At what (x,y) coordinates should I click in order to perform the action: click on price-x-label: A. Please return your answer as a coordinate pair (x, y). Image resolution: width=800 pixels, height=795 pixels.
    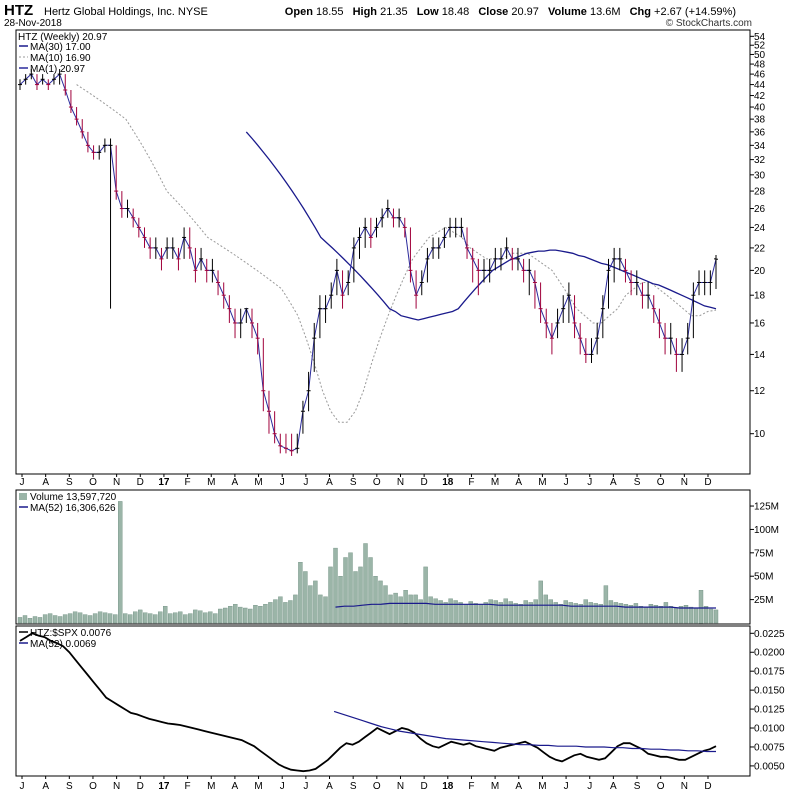
    Looking at the image, I should click on (235, 482).